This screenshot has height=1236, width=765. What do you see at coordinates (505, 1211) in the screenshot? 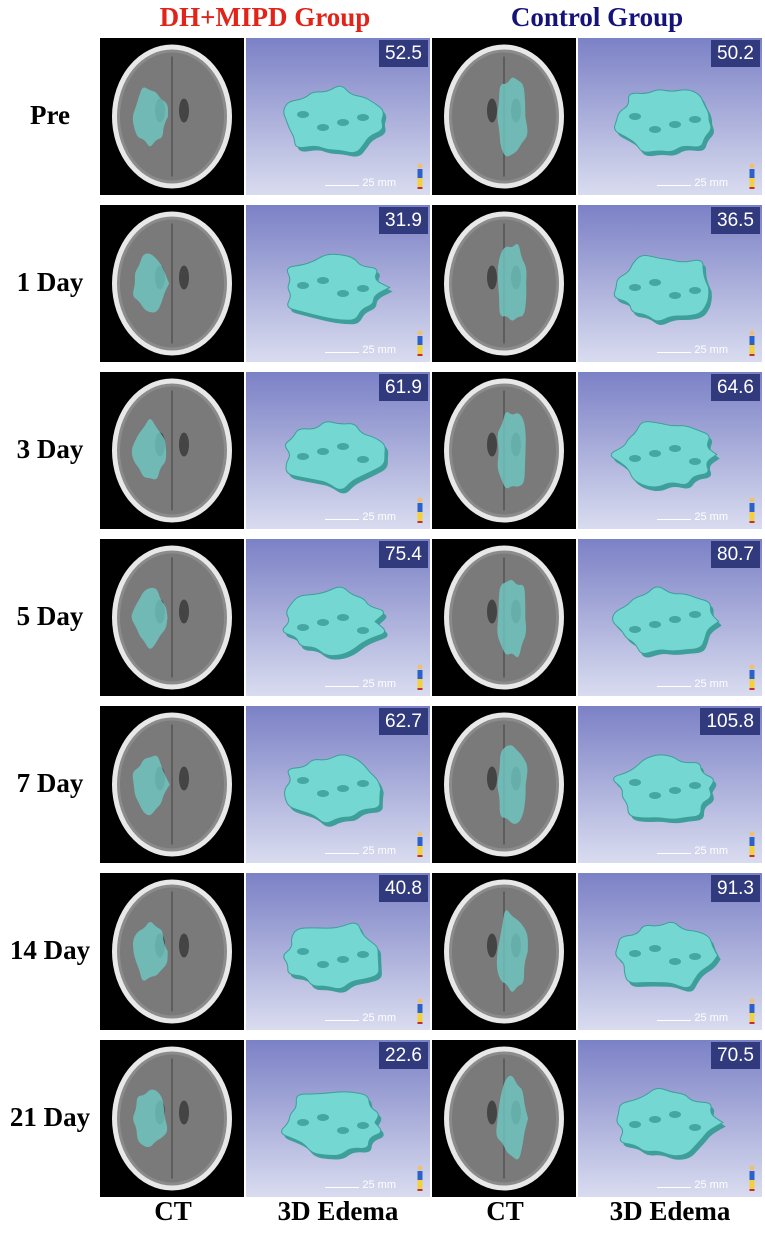
I see `column-label-ct-control: CT` at bounding box center [505, 1211].